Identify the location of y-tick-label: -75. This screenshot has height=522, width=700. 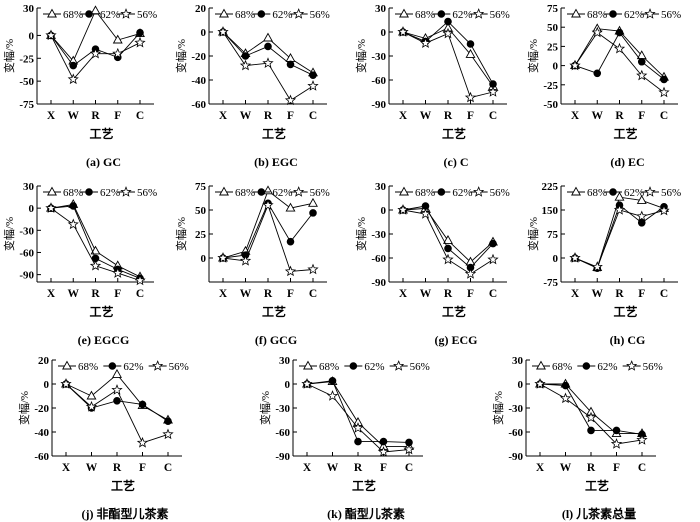
(550, 283).